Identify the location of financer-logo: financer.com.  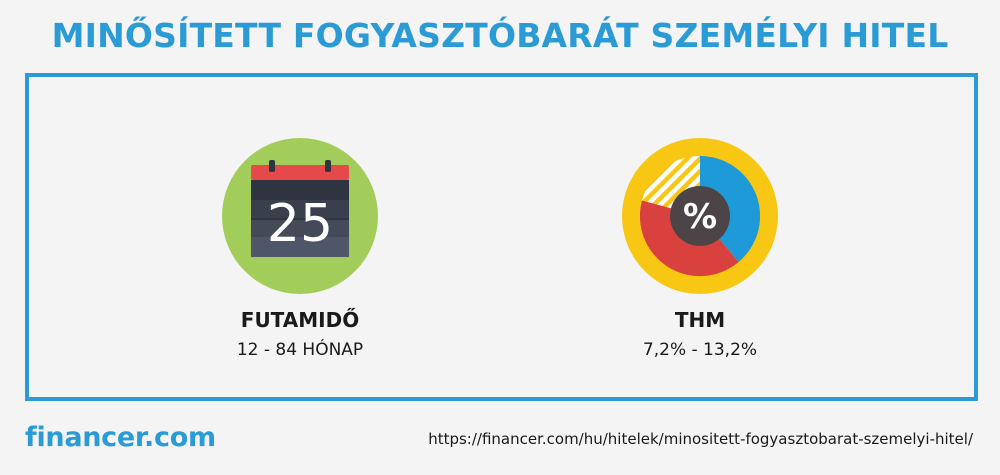
(120, 437).